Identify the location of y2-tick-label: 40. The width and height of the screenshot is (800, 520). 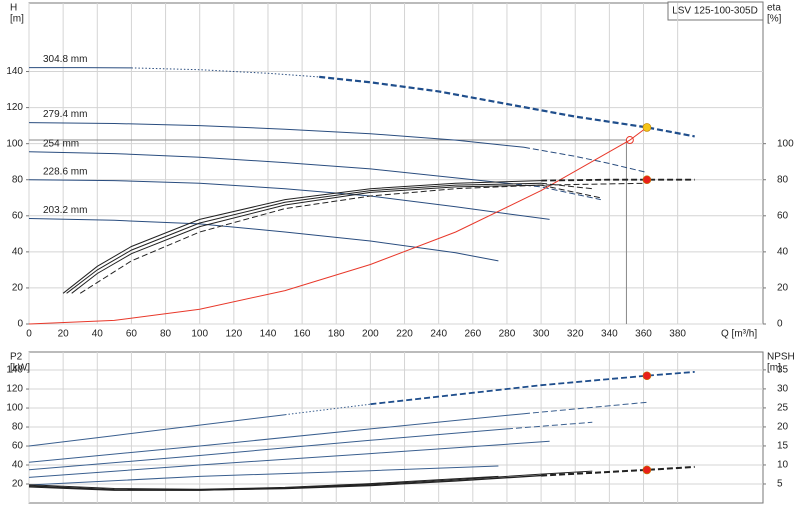
(783, 252).